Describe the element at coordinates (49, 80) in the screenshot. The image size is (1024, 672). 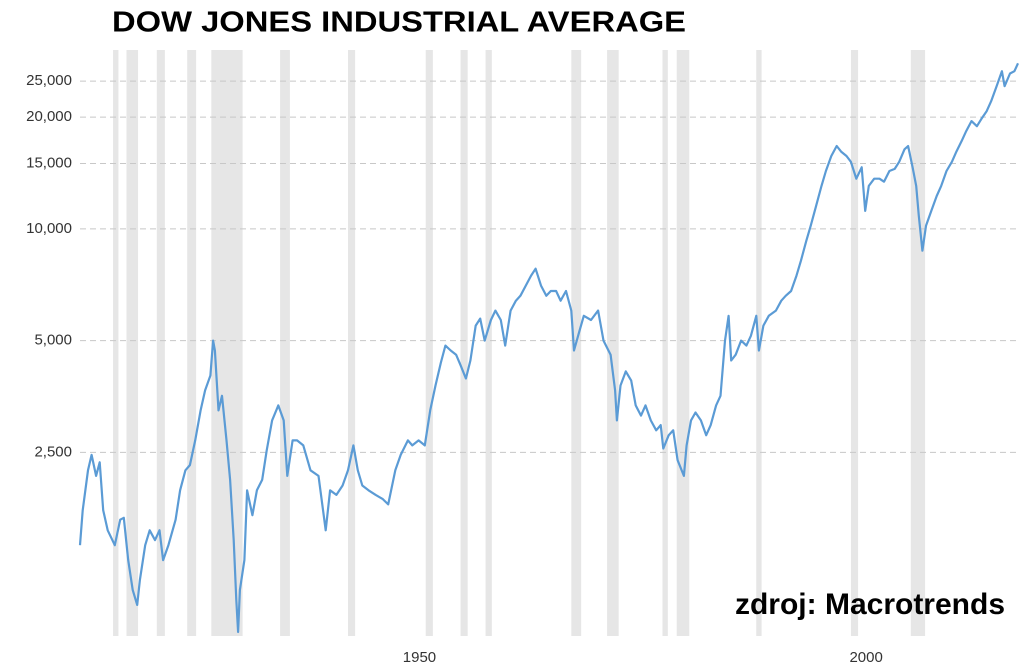
I see `y-tick-label: 25,000` at that location.